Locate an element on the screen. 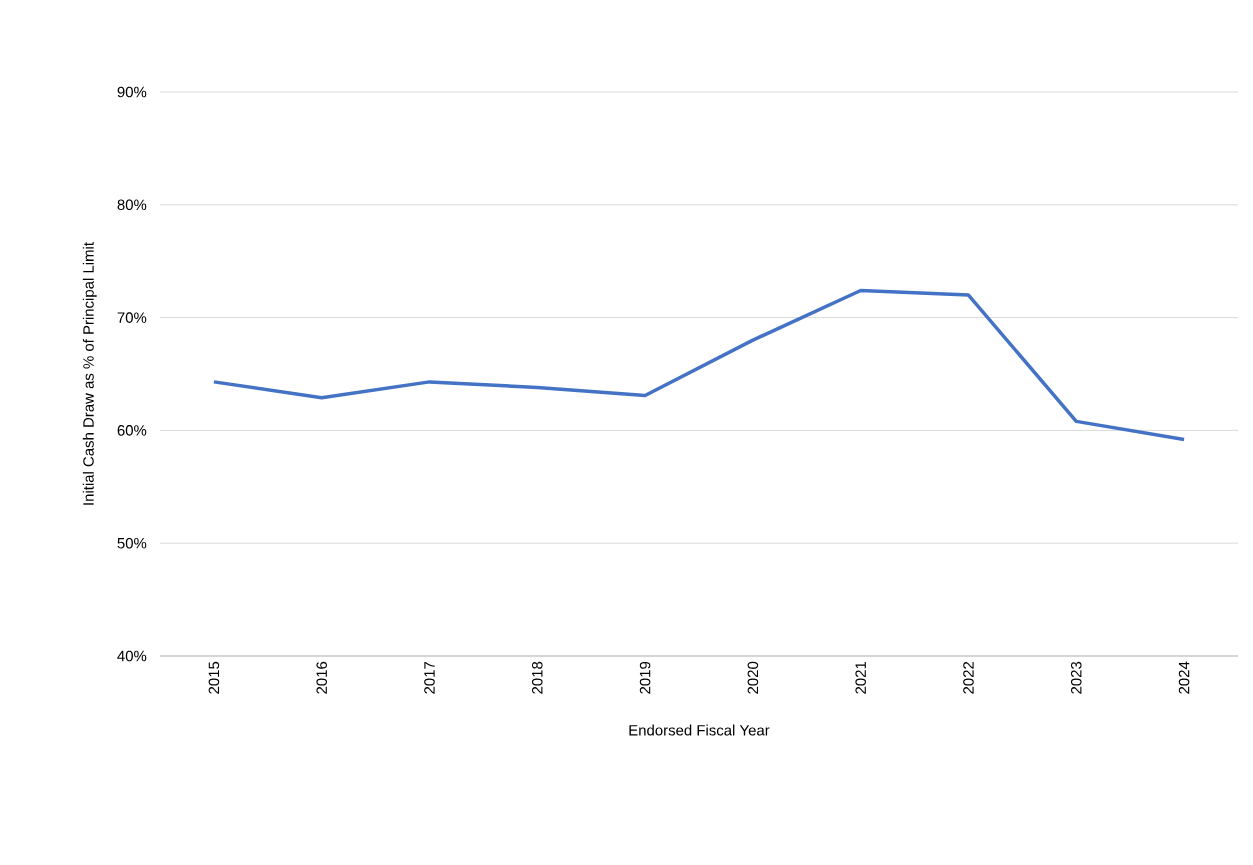  y-axis-title: Initial Cash Draw as % of Principal Limit is located at coordinates (89, 373).